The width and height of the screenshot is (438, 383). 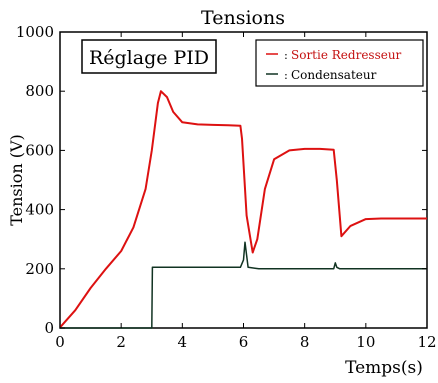 What do you see at coordinates (39, 269) in the screenshot?
I see `y-tick-label: 200` at bounding box center [39, 269].